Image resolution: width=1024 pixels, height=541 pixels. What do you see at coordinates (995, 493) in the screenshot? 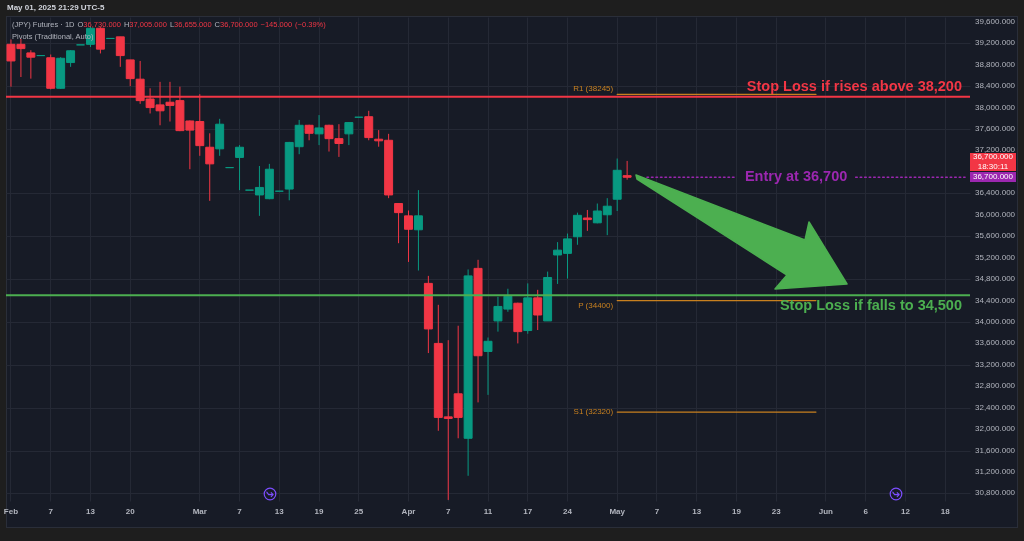
I see `y-tick-label: 30,800.000` at bounding box center [995, 493].